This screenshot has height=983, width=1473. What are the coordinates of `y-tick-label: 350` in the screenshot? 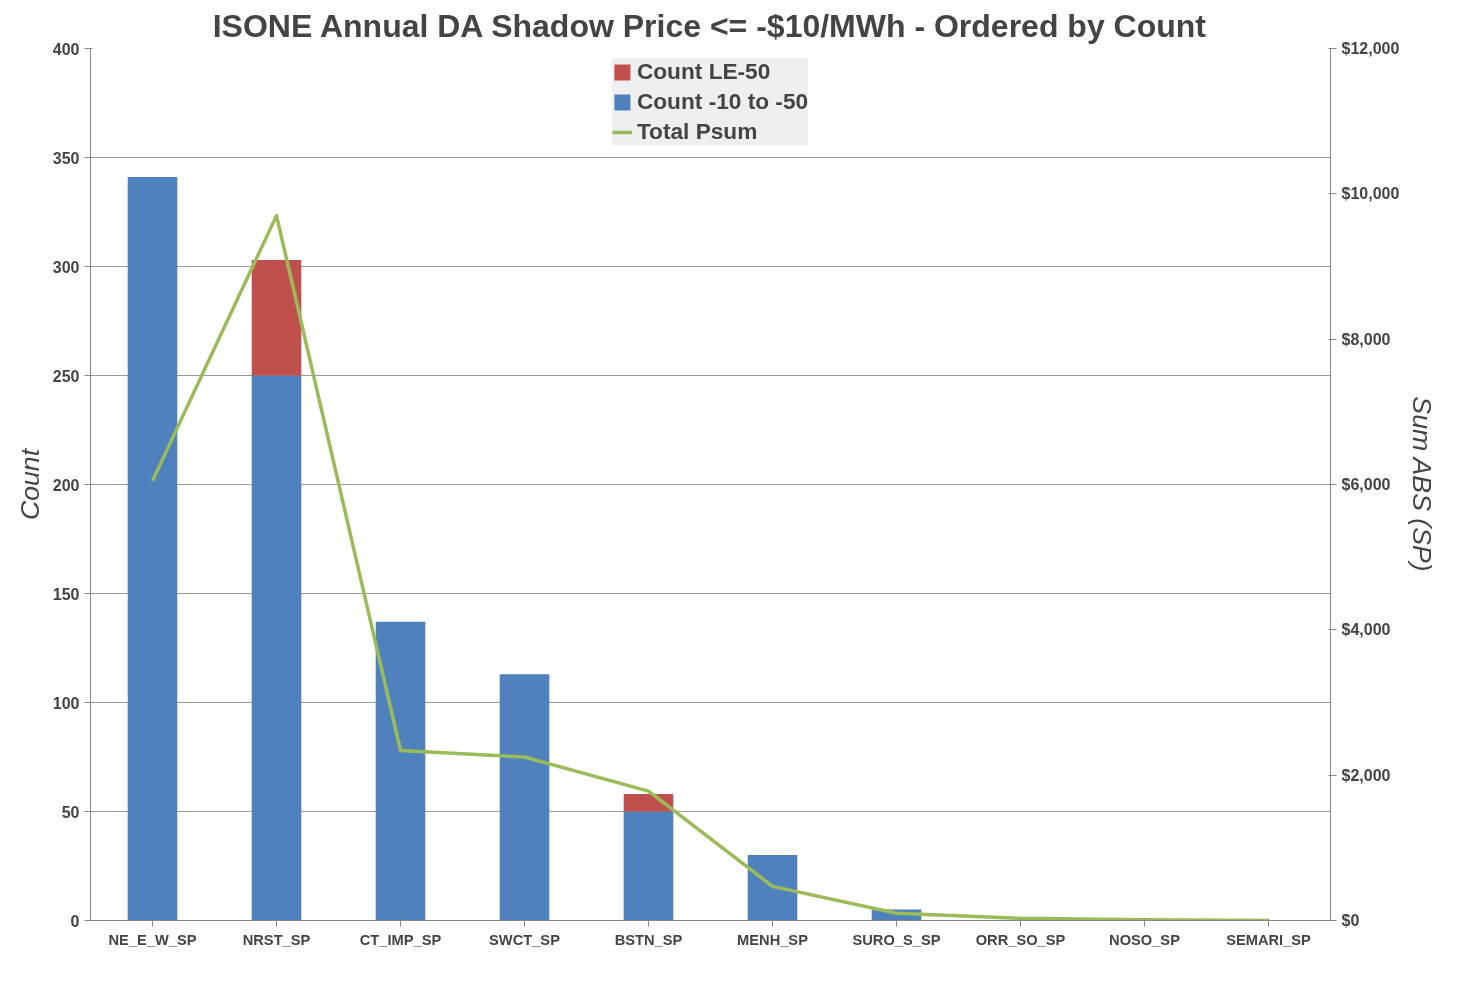 It's located at (66, 158).